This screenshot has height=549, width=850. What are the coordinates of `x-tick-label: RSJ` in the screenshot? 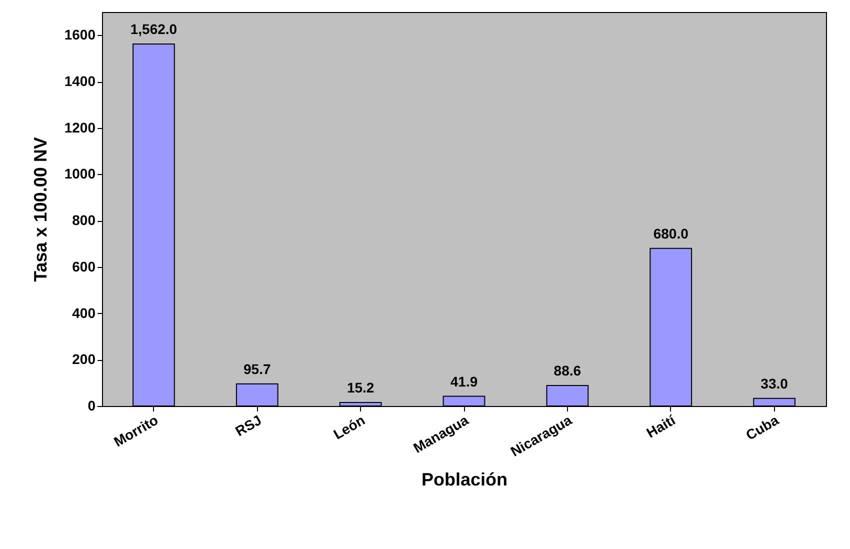 It's located at (248, 426).